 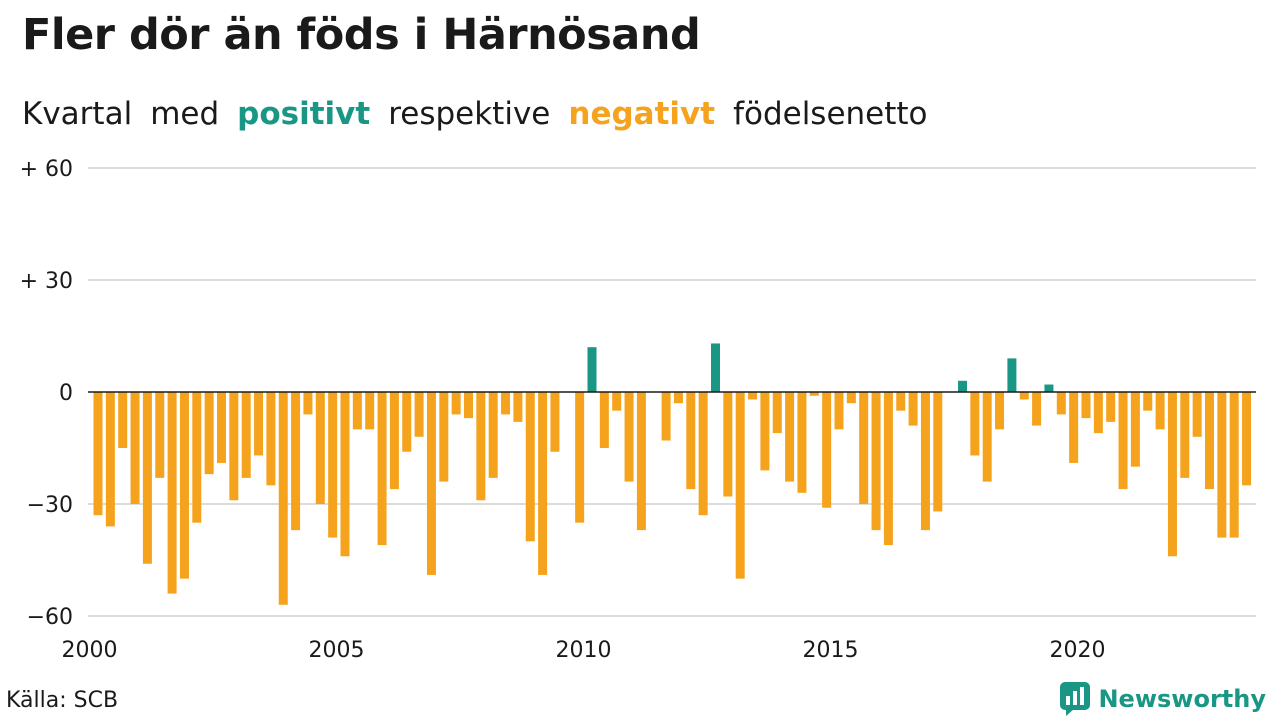 What do you see at coordinates (77, 114) in the screenshot?
I see `subtitle-word-kvartal: Kvartal` at bounding box center [77, 114].